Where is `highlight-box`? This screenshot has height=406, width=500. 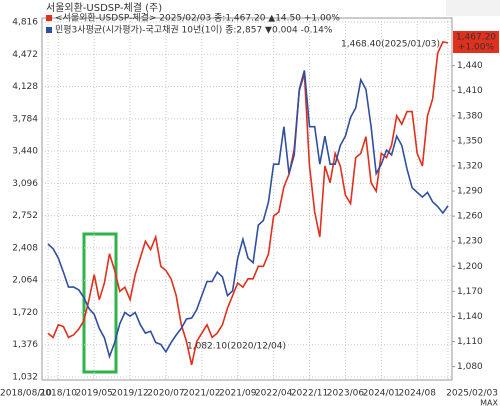
highlight-box is located at coordinates (100, 303).